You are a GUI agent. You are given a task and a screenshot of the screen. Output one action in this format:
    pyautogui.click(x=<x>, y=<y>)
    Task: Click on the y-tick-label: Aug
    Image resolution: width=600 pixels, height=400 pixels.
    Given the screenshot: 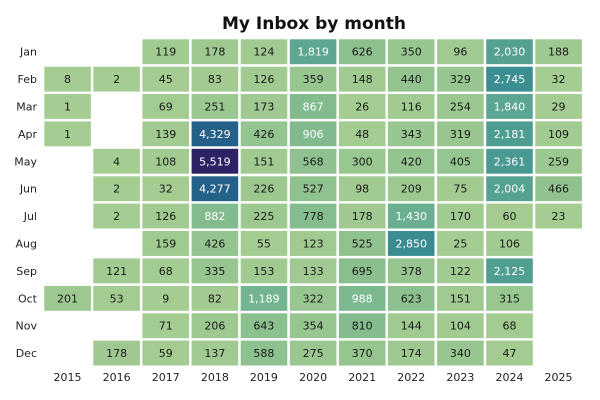 What is the action you would take?
    pyautogui.click(x=26, y=244)
    